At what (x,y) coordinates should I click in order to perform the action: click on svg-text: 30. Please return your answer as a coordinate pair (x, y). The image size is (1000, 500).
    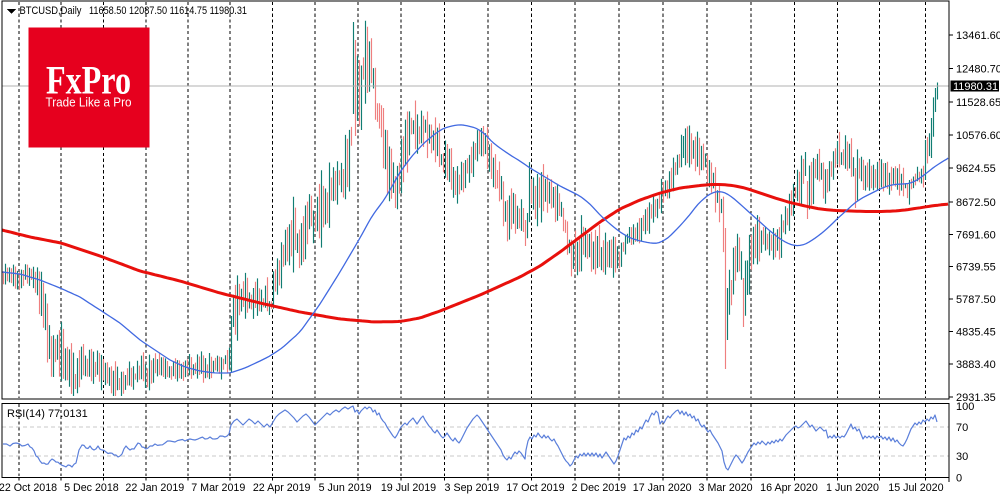
    Looking at the image, I should click on (962, 457).